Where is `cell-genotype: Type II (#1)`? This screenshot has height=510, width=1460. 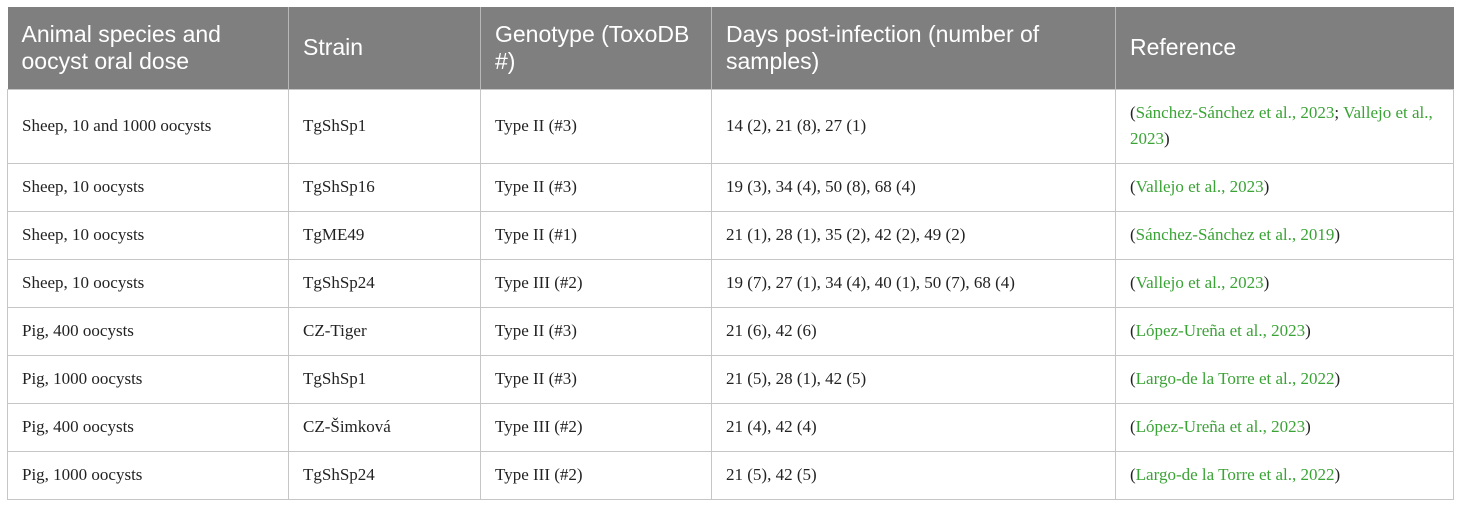
cell-genotype: Type II (#1) is located at coordinates (596, 235).